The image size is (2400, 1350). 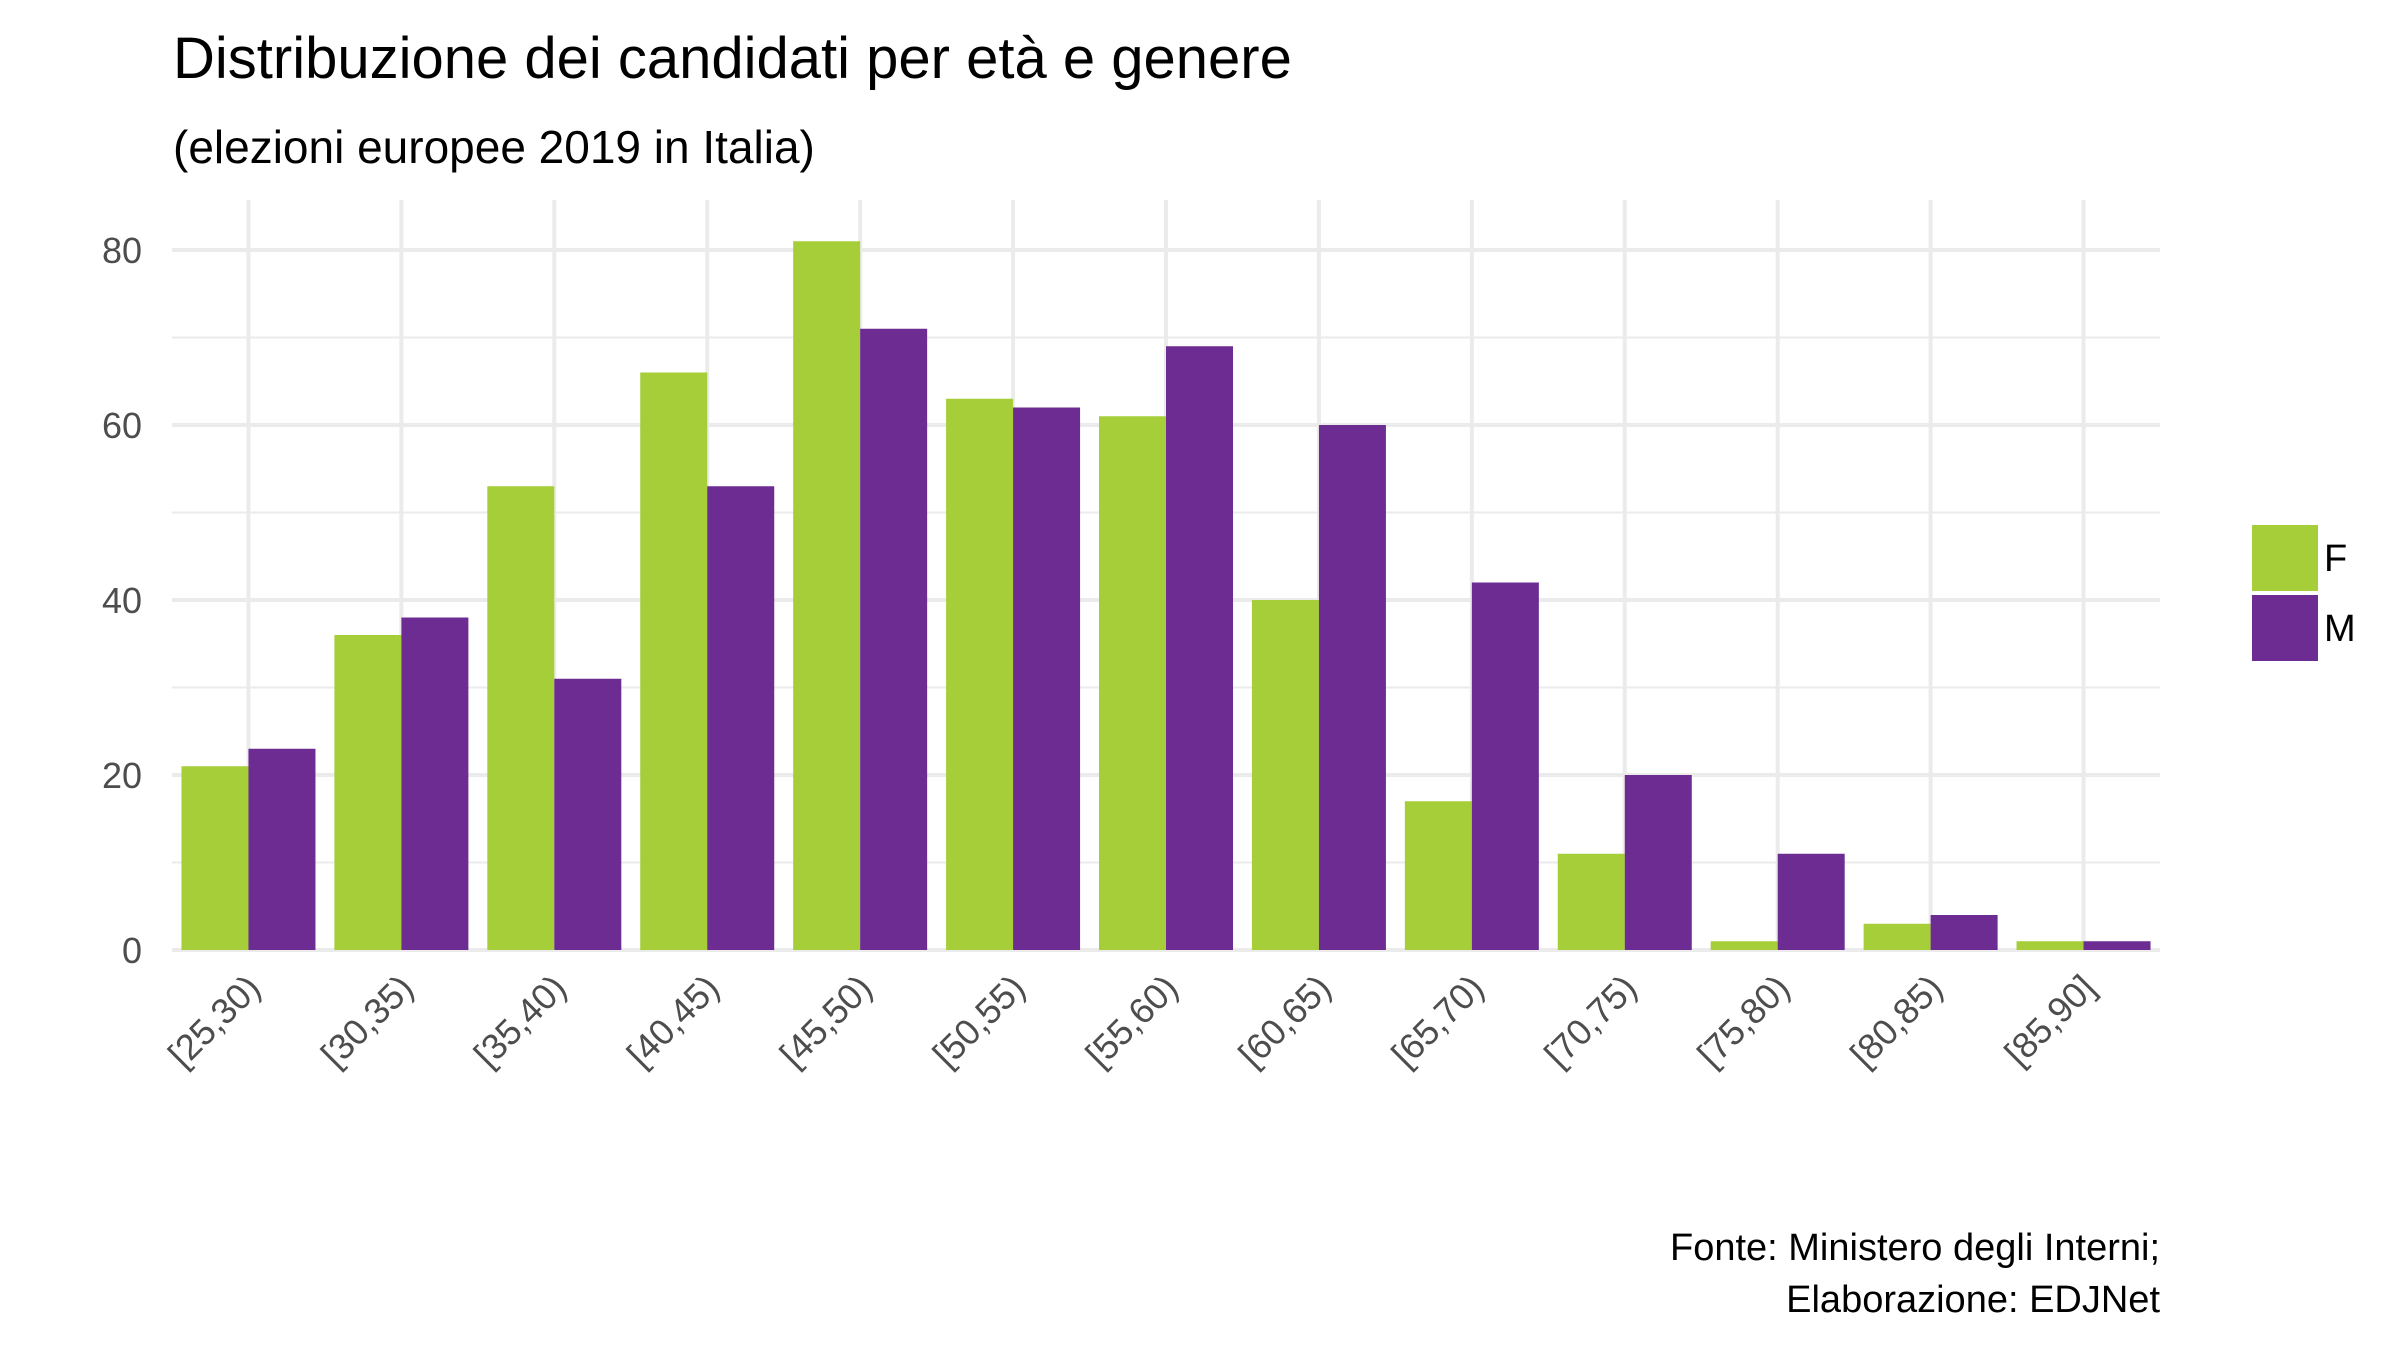 I want to click on x-tick-label: [45,50), so click(x=826, y=1021).